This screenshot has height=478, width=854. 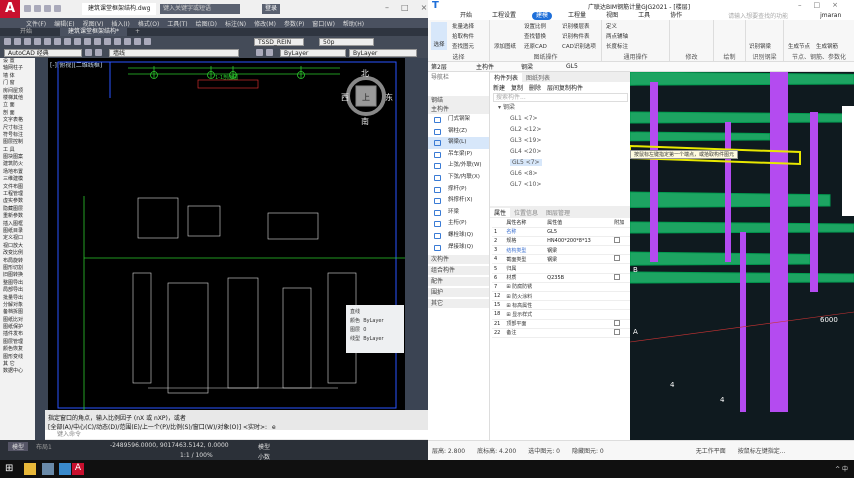 I want to click on palette-item: 剖 面, so click(x=9, y=112).